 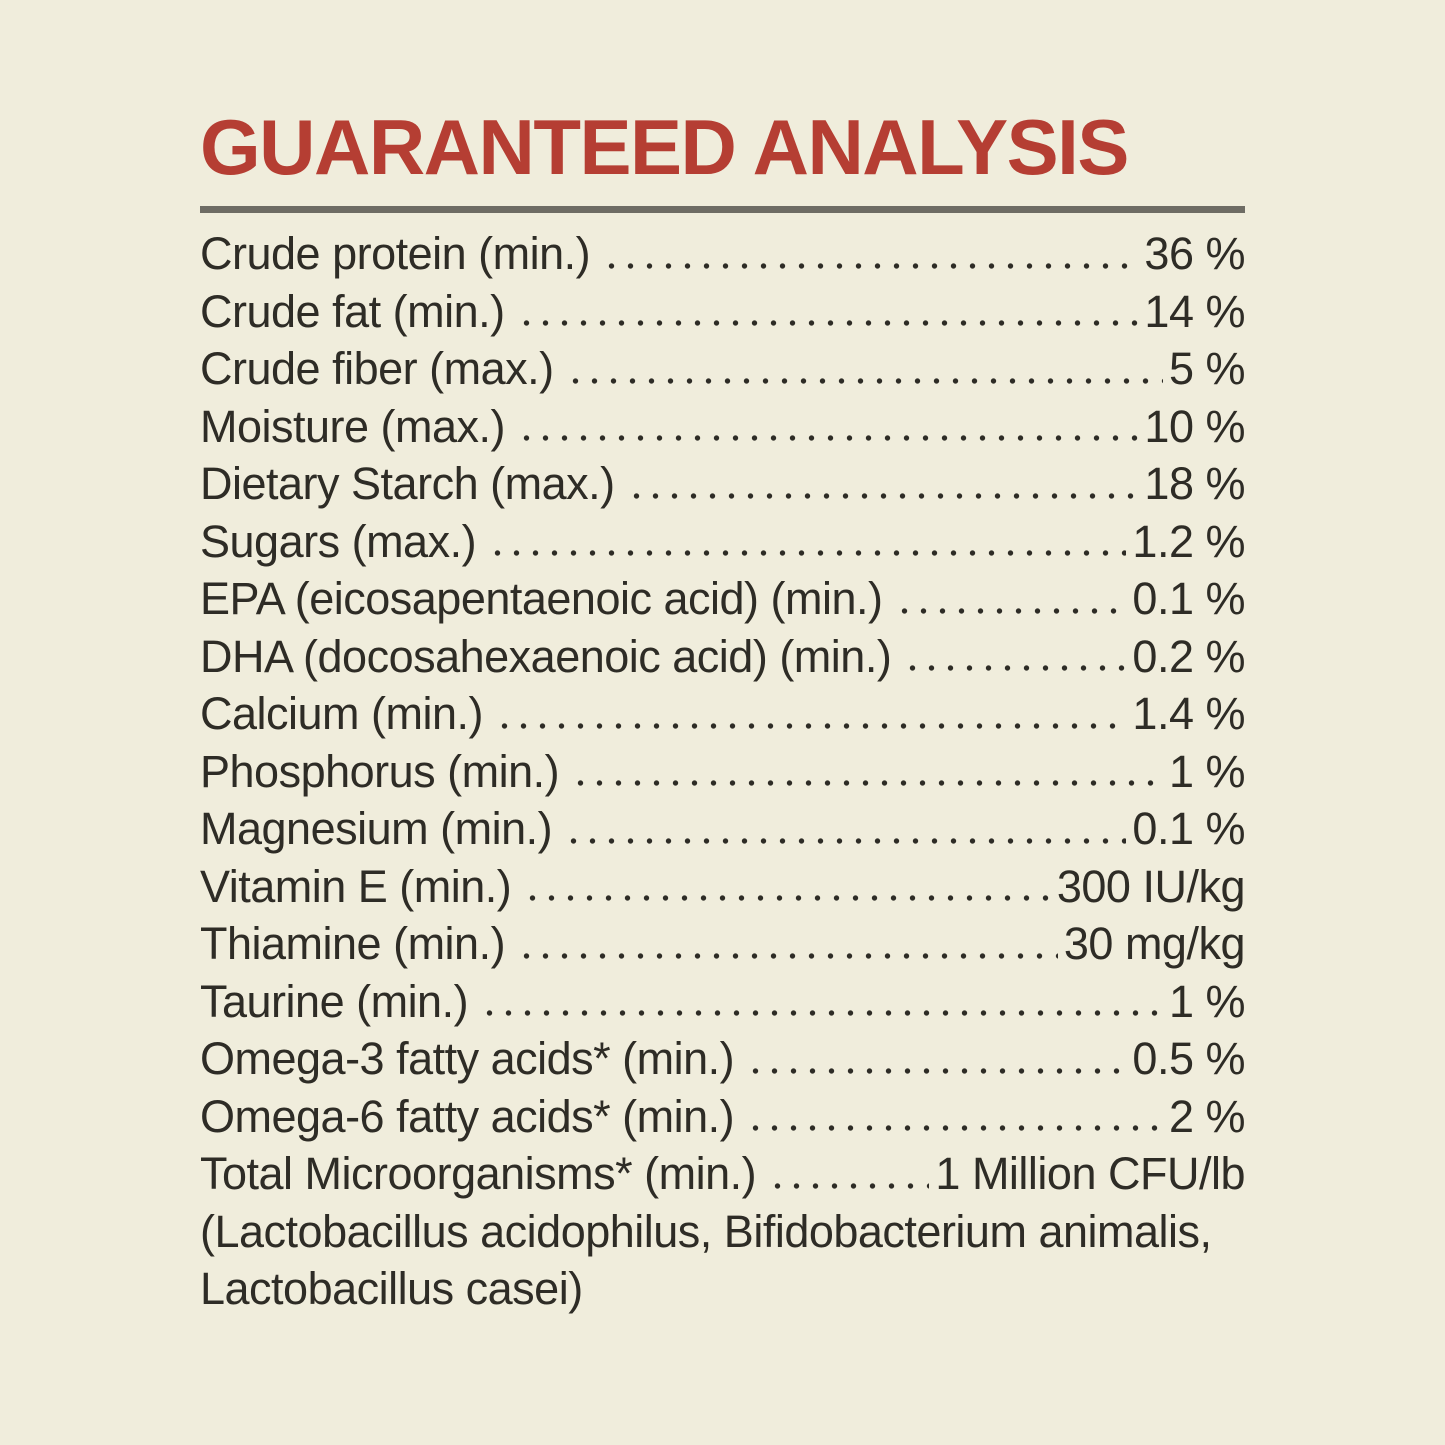 What do you see at coordinates (478, 1173) in the screenshot?
I see `nutrient-label: Total Microorganisms* (min.)` at bounding box center [478, 1173].